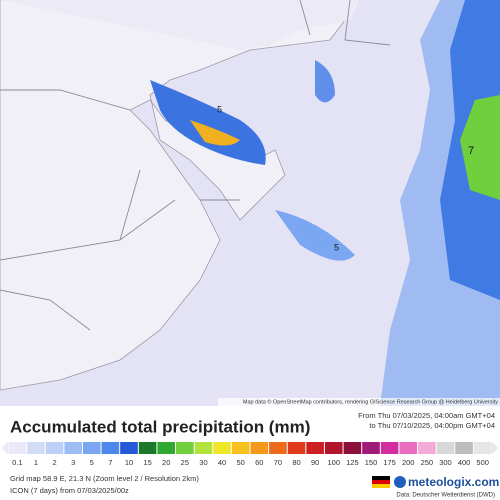 This screenshot has height=500, width=500. What do you see at coordinates (325, 81) in the screenshot?
I see `precip-north` at bounding box center [325, 81].